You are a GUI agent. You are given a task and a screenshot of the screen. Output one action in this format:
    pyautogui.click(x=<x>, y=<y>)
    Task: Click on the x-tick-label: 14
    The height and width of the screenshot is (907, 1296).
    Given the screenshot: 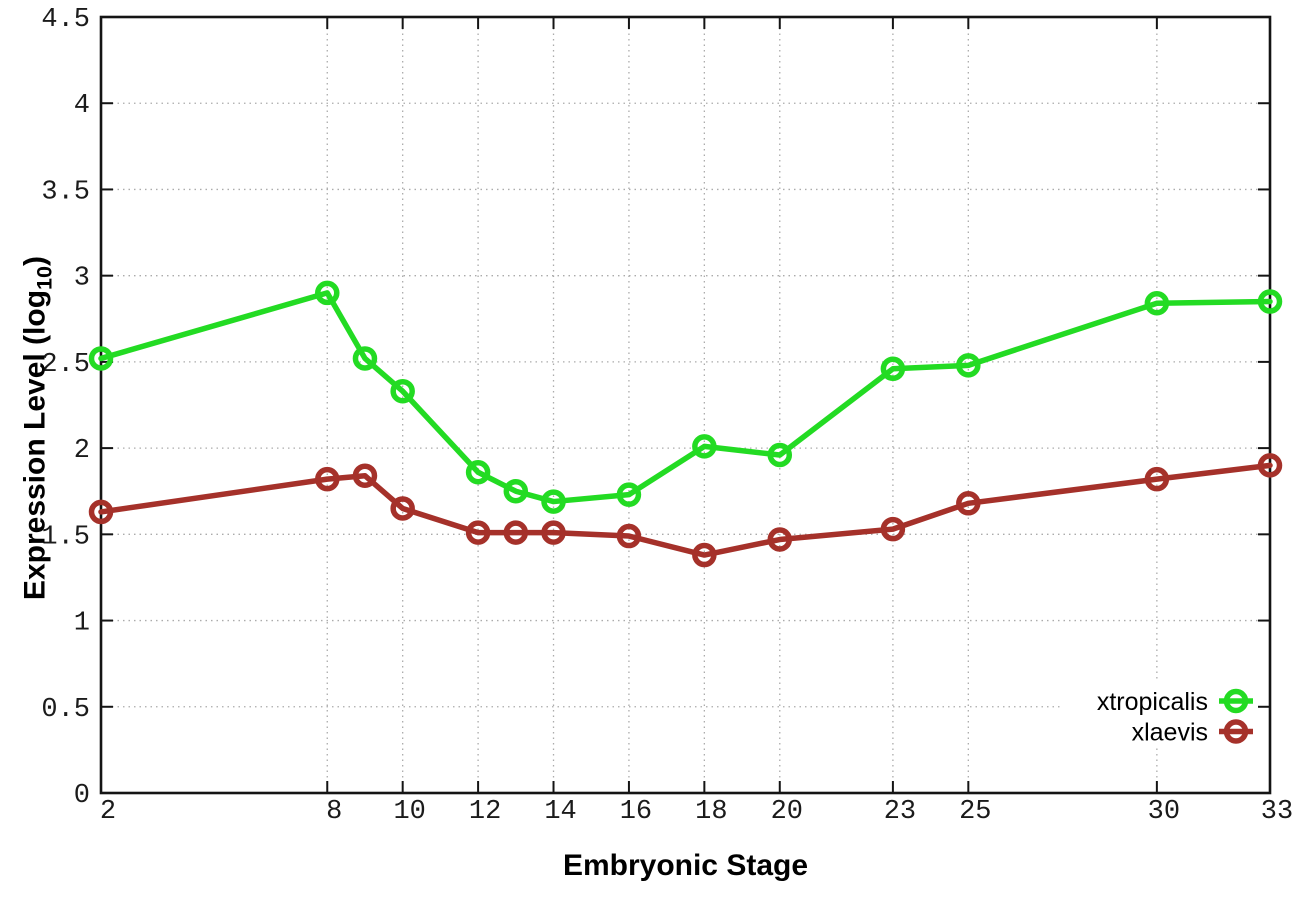 What is the action you would take?
    pyautogui.click(x=560, y=812)
    